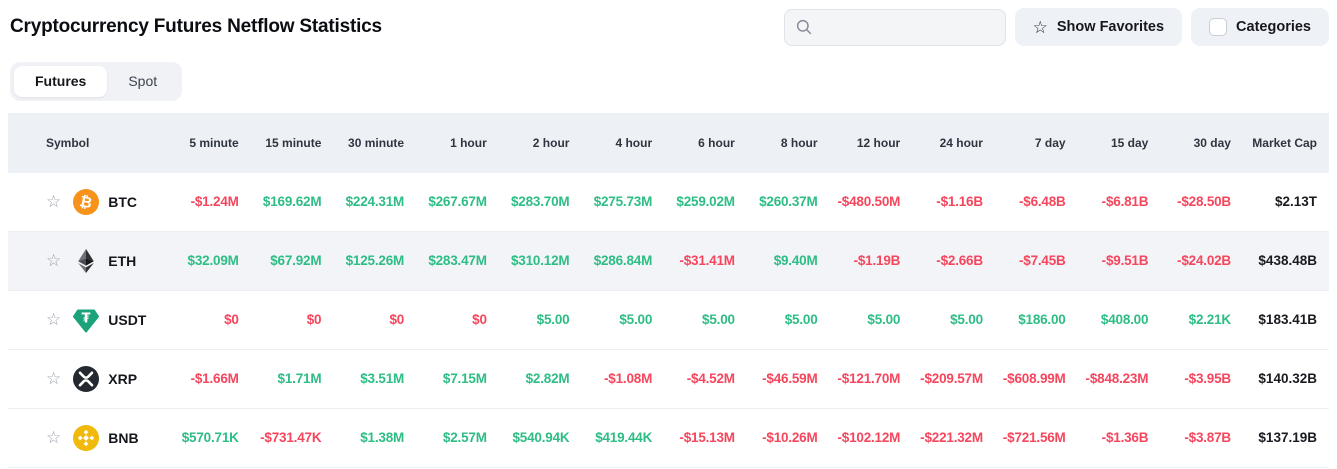 Image resolution: width=1337 pixels, height=469 pixels. I want to click on column-header-market-cap: Market Cap, so click(1284, 142).